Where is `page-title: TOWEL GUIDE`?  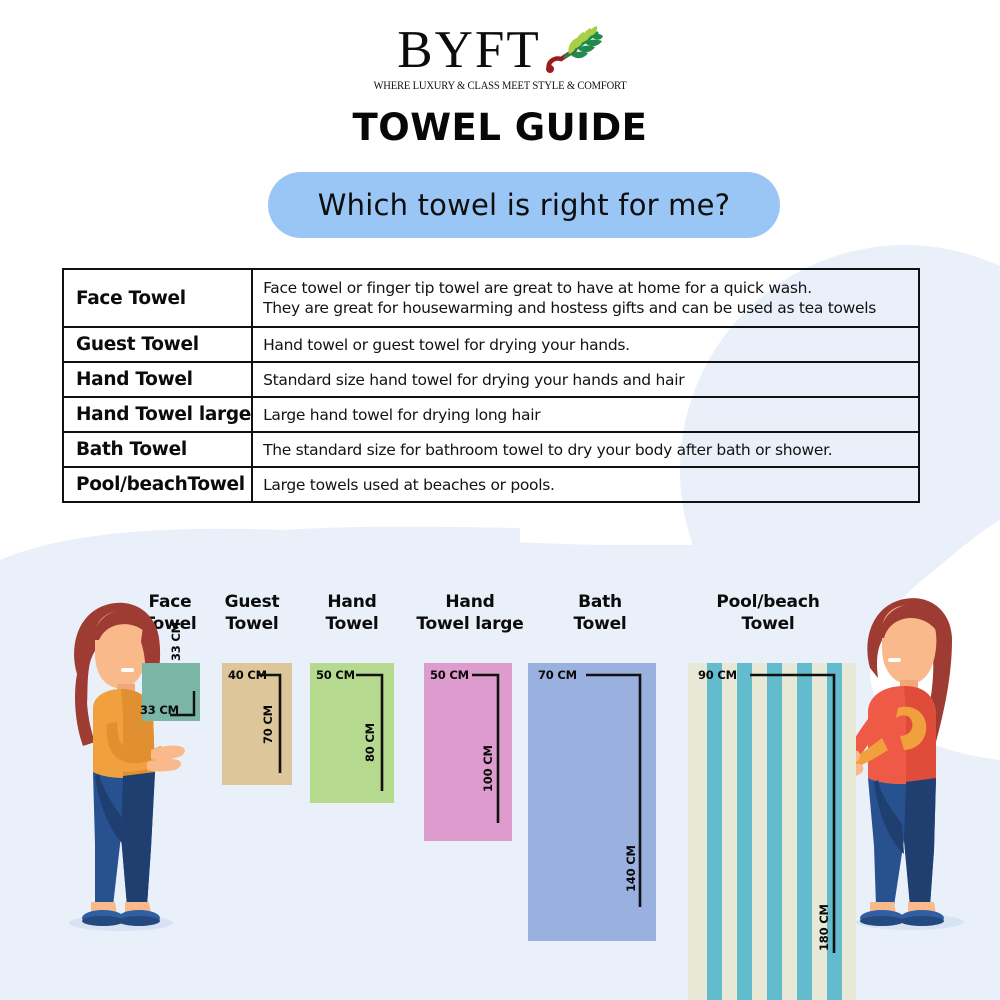
page-title: TOWEL GUIDE is located at coordinates (500, 127).